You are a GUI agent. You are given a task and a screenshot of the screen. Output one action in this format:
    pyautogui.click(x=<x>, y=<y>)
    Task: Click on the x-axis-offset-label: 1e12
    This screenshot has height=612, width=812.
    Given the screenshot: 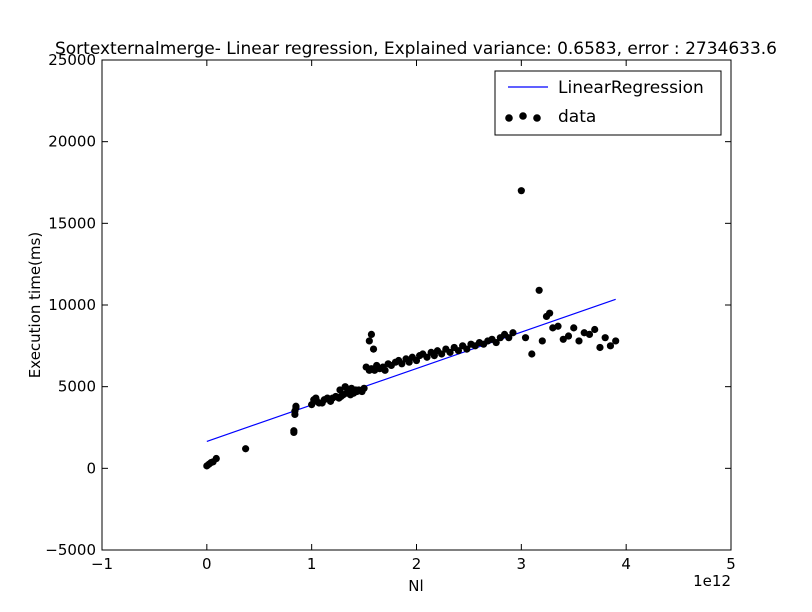 What is the action you would take?
    pyautogui.click(x=712, y=581)
    